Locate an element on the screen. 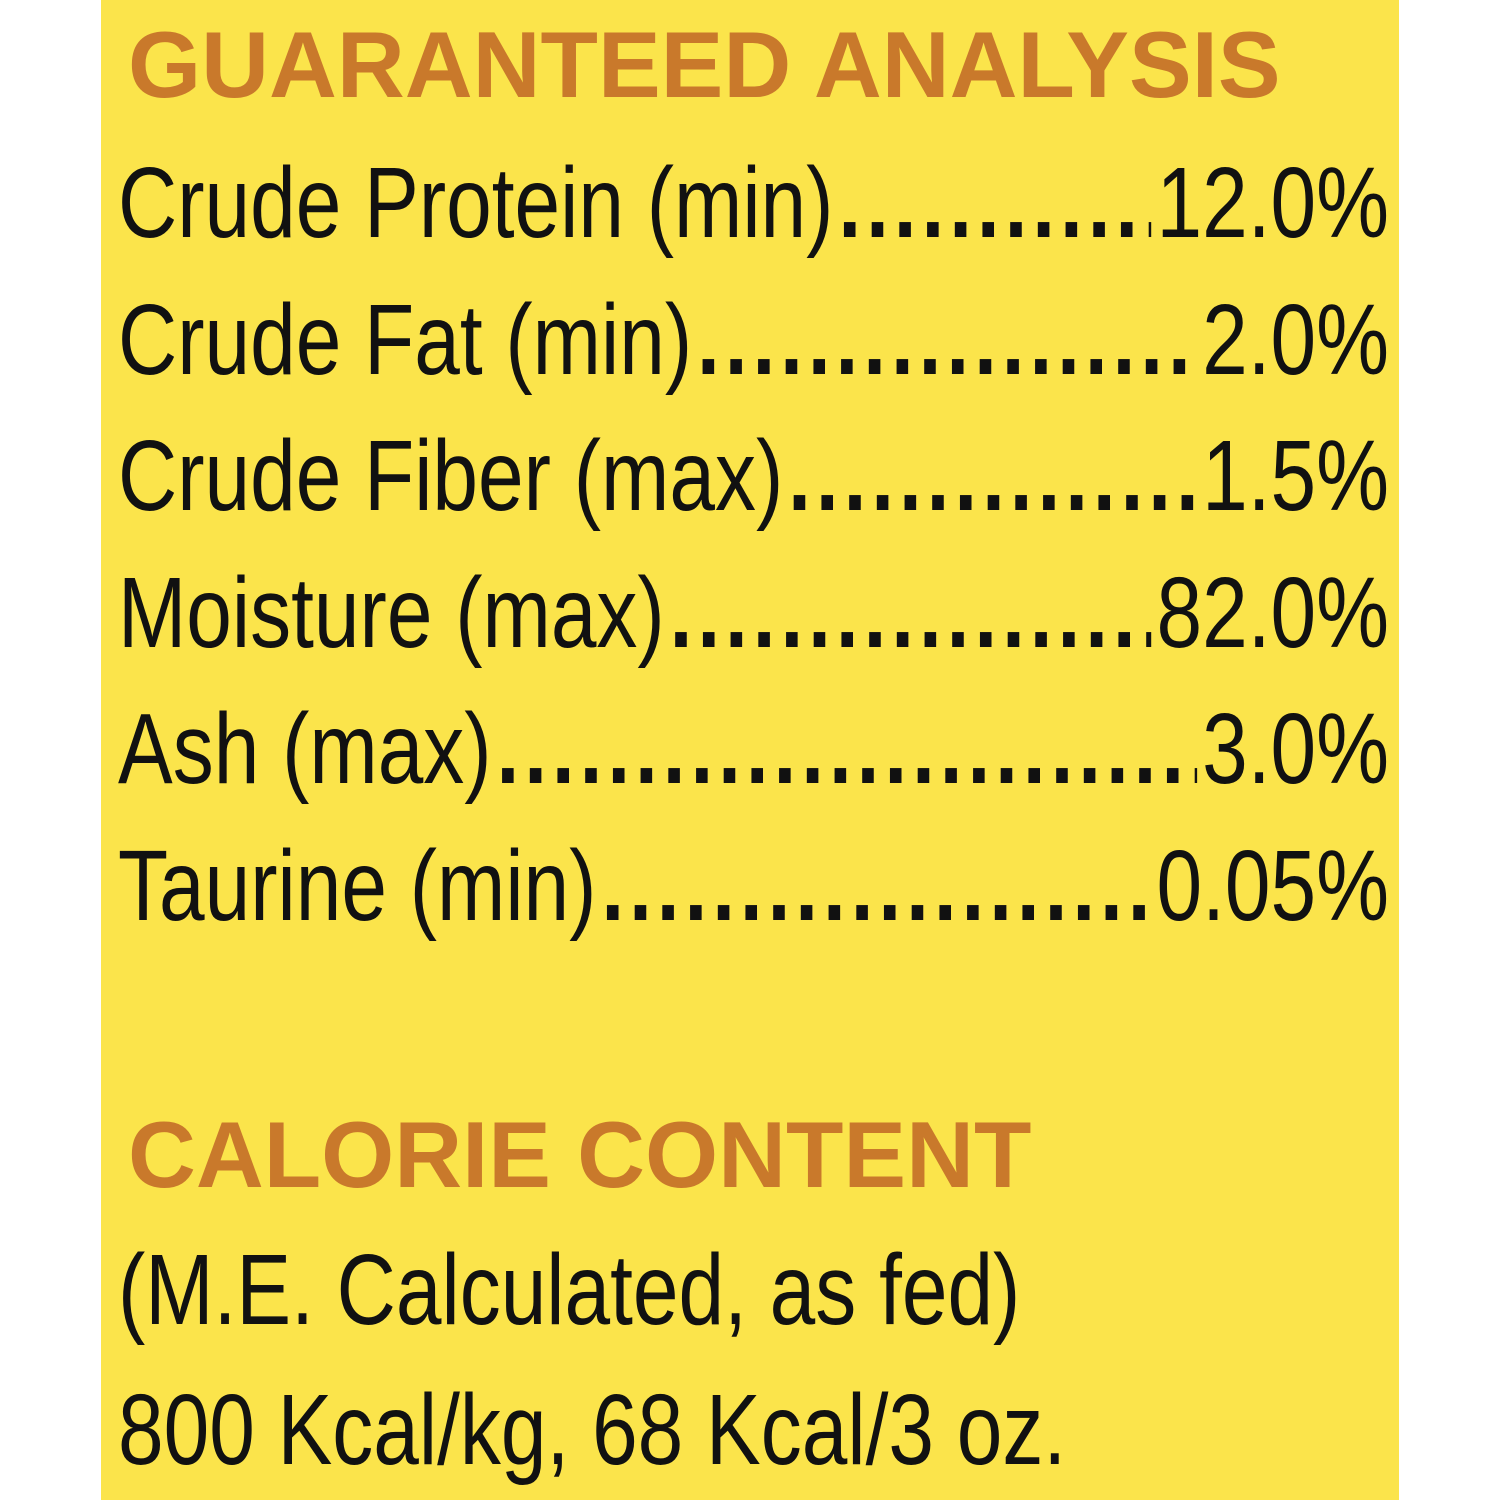  row-value: 12.0% is located at coordinates (1272, 203).